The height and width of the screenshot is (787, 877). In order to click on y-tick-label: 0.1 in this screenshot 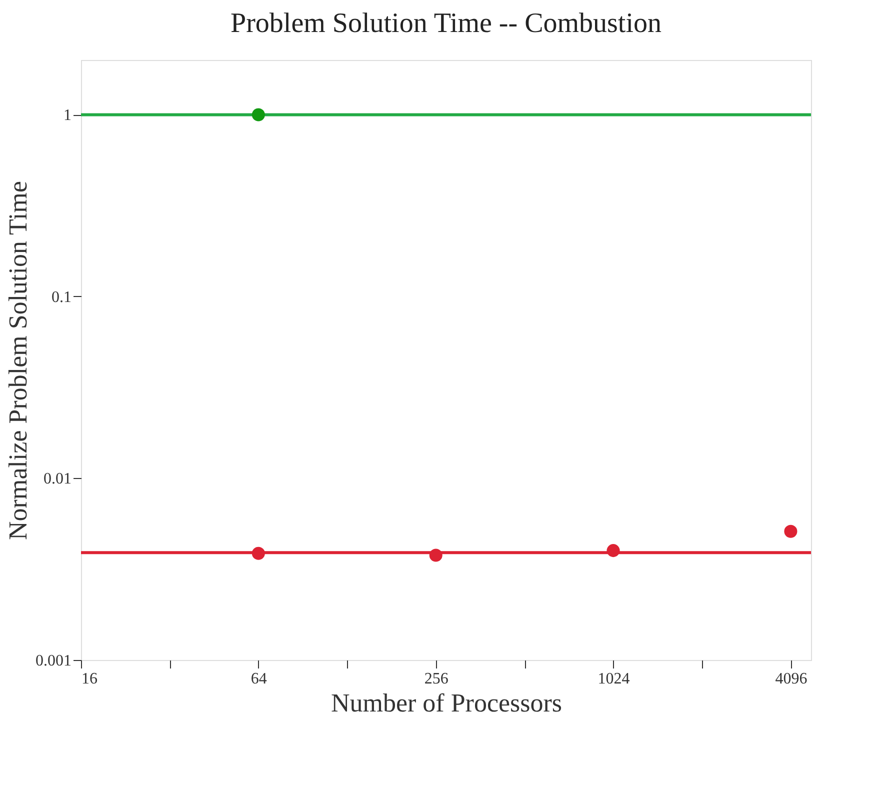, I will do `click(62, 297)`.